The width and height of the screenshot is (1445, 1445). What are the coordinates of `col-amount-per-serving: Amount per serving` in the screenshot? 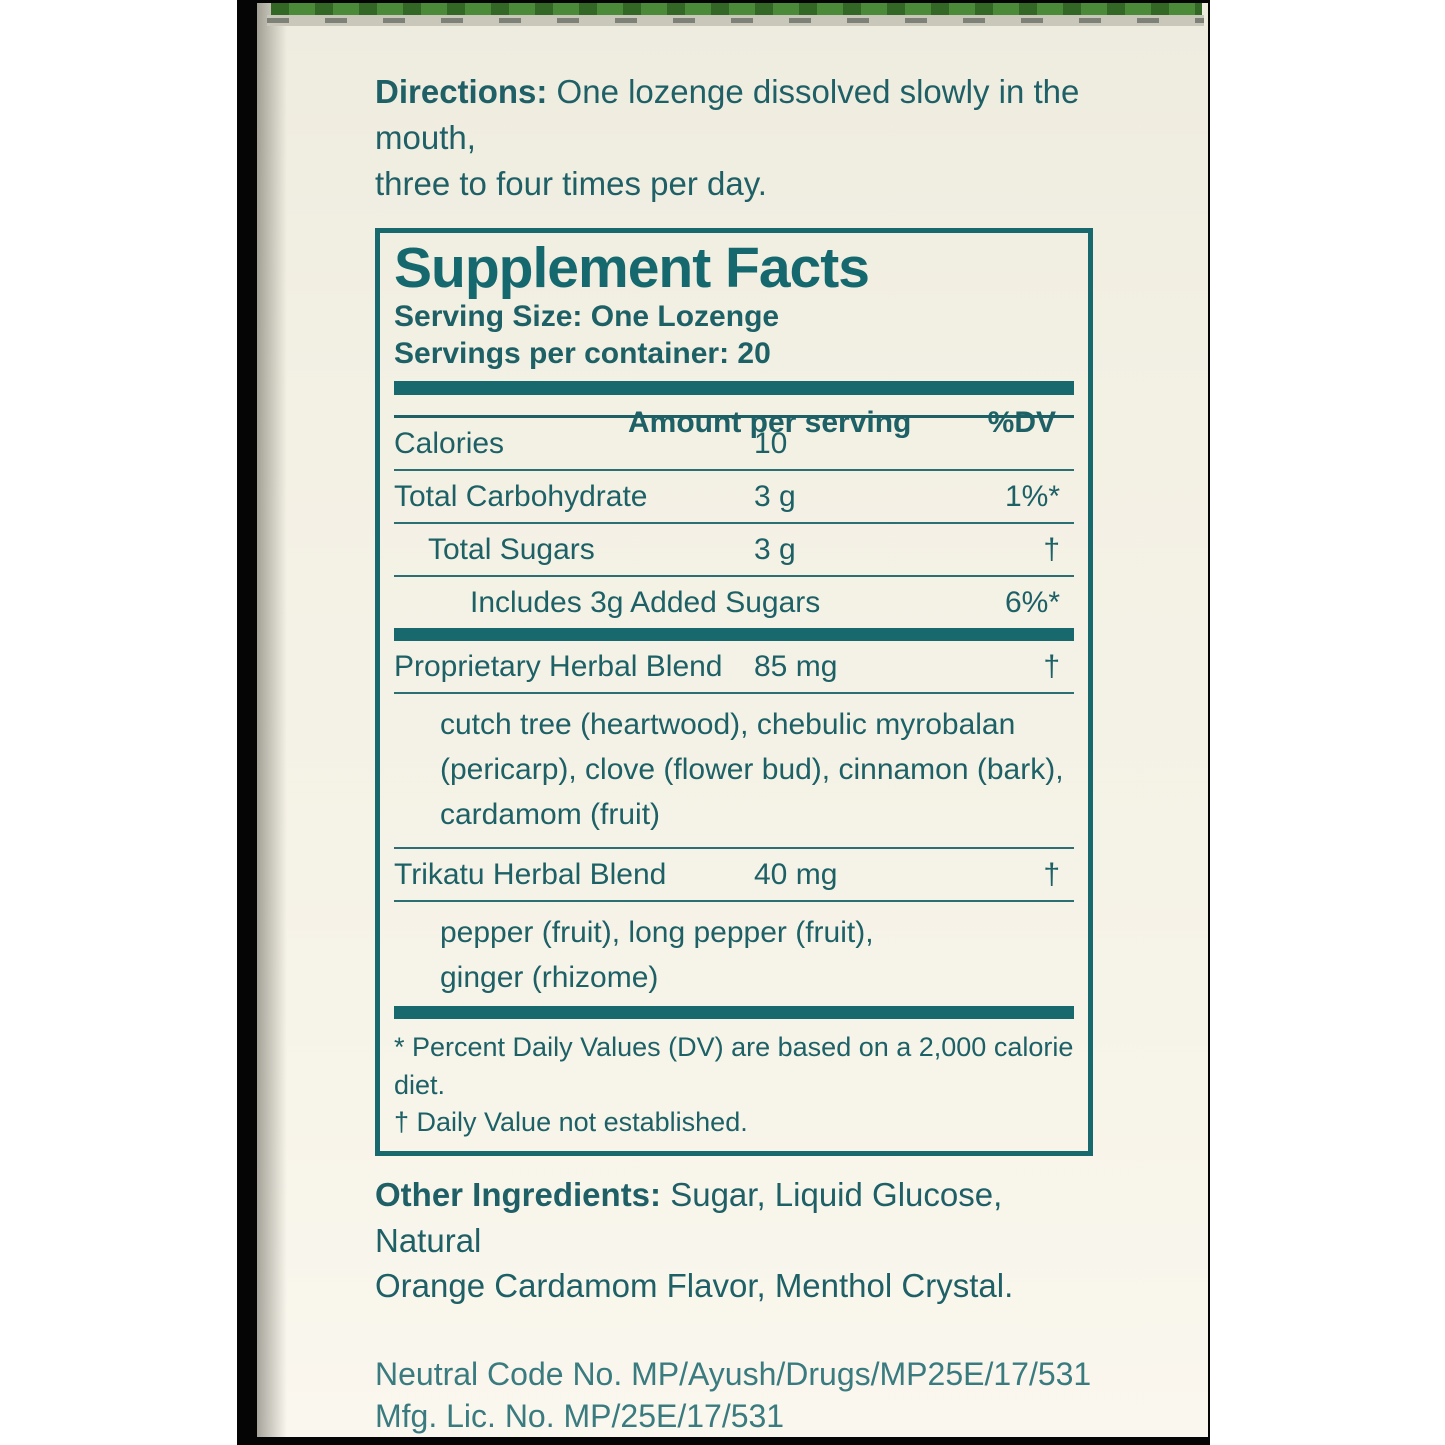 It's located at (770, 423).